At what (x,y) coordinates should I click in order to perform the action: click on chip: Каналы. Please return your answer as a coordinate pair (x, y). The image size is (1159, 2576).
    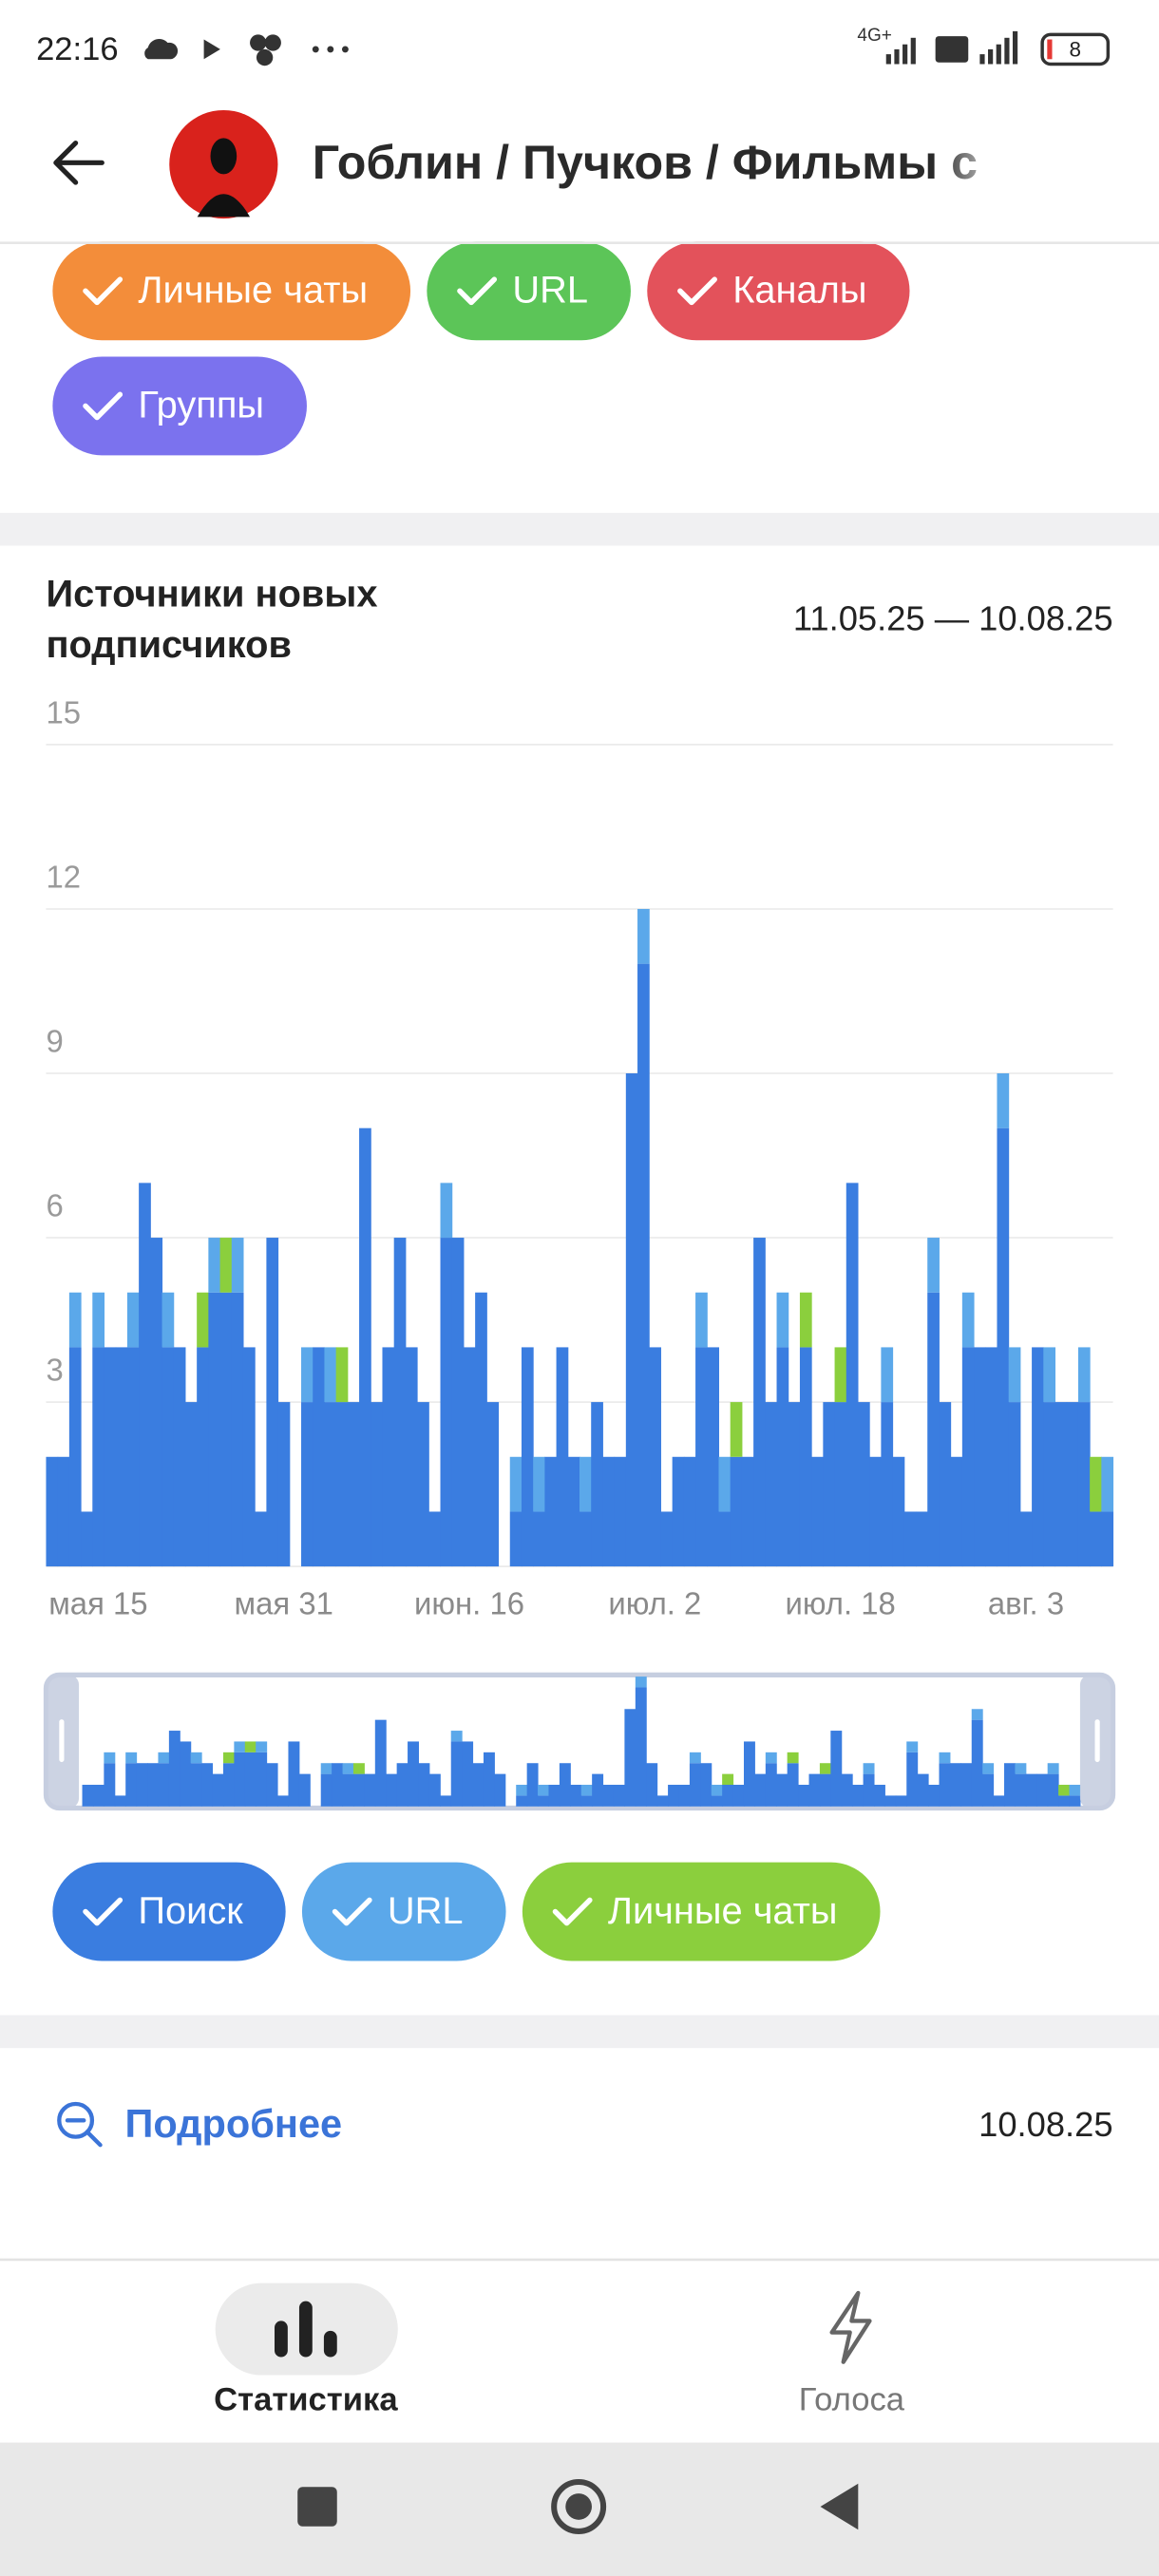
    Looking at the image, I should click on (778, 291).